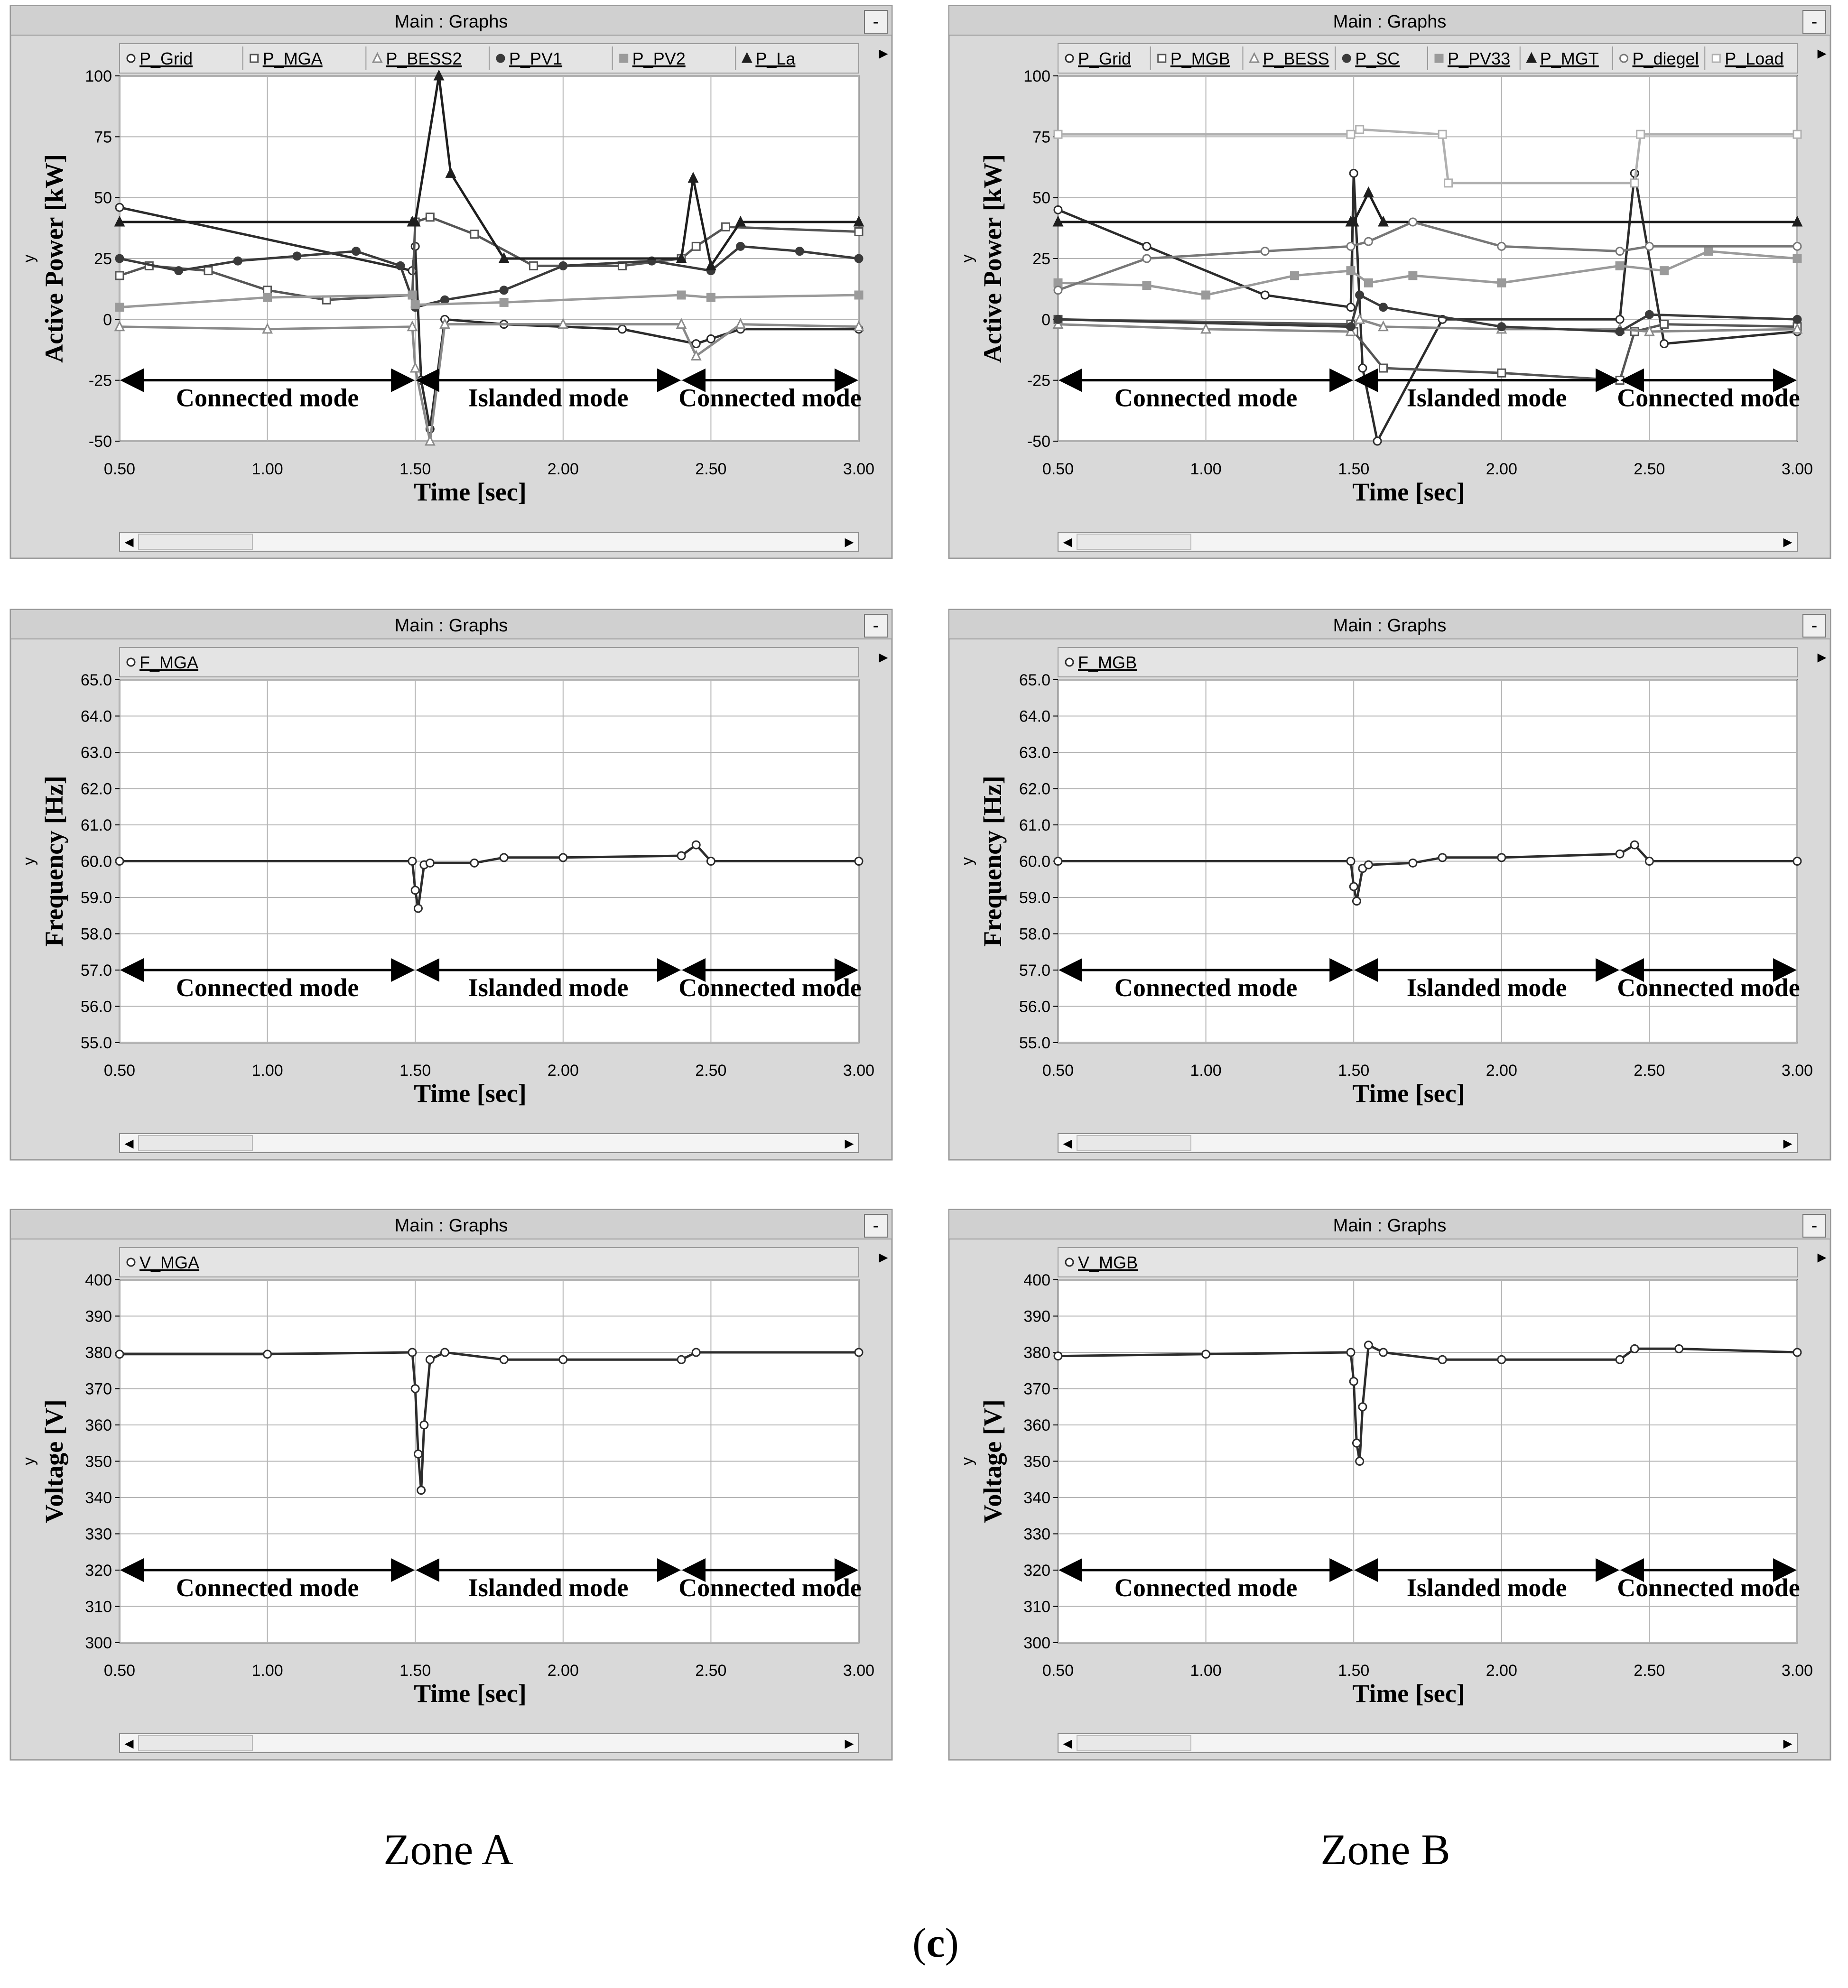 The image size is (1848, 1988). What do you see at coordinates (1428, 662) in the screenshot?
I see `legend: F_MGB` at bounding box center [1428, 662].